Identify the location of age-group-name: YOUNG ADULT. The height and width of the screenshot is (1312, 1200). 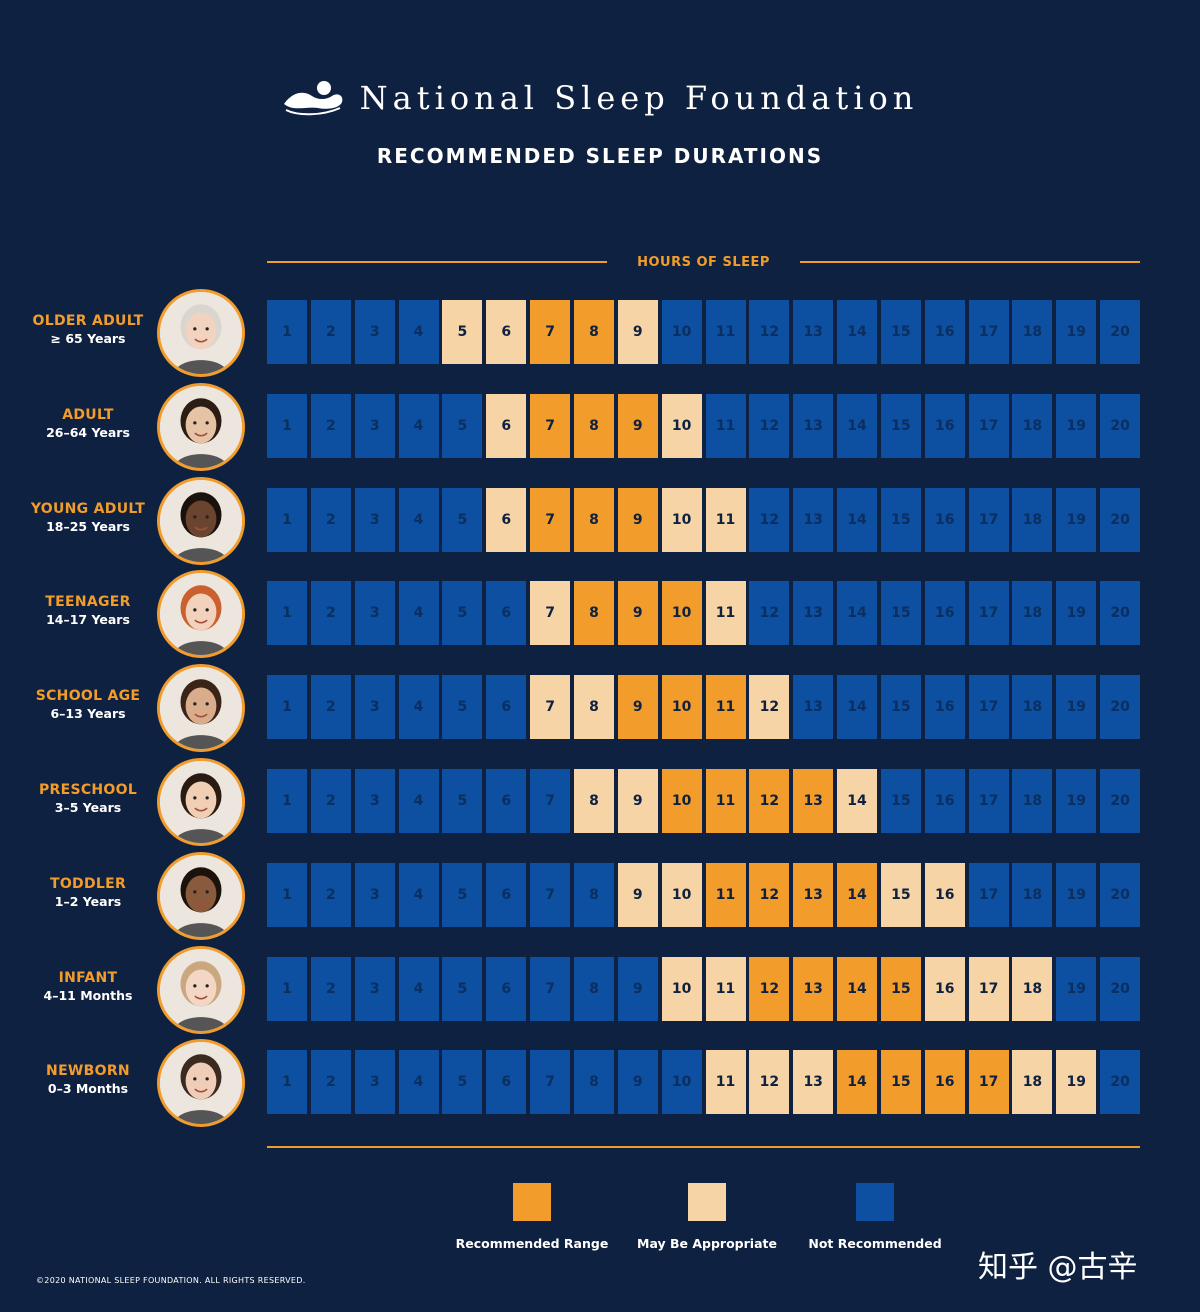
(88, 508).